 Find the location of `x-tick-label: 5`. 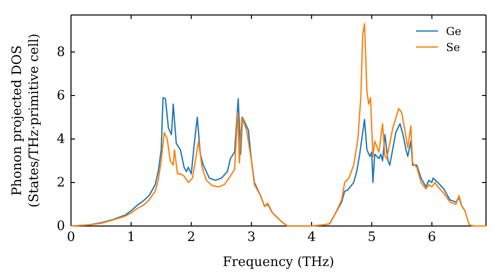

x-tick-label: 5 is located at coordinates (372, 238).